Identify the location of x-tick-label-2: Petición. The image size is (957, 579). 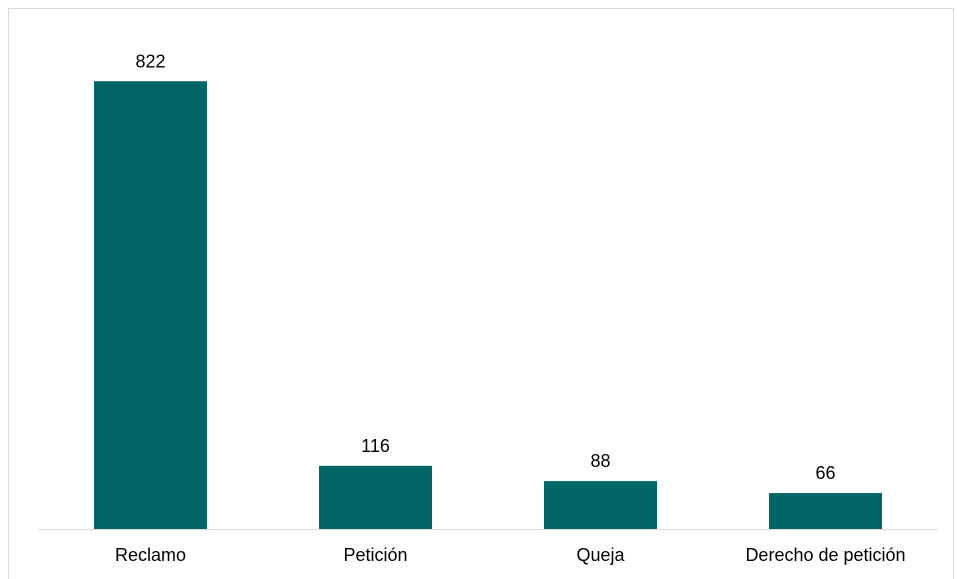
(375, 555).